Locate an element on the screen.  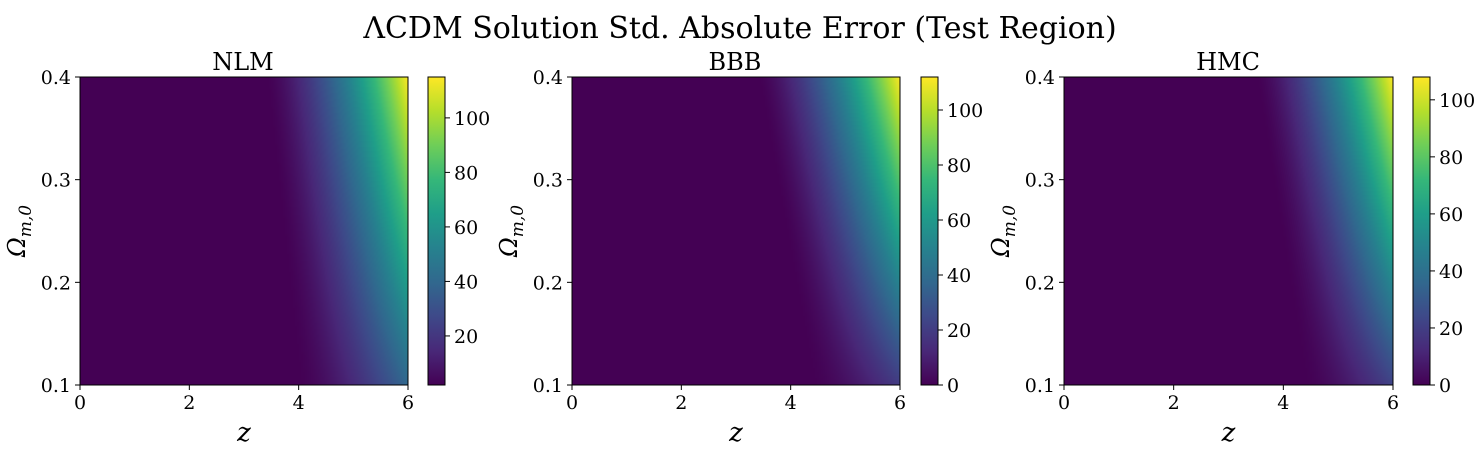
panel-title: HMC is located at coordinates (1228, 62).